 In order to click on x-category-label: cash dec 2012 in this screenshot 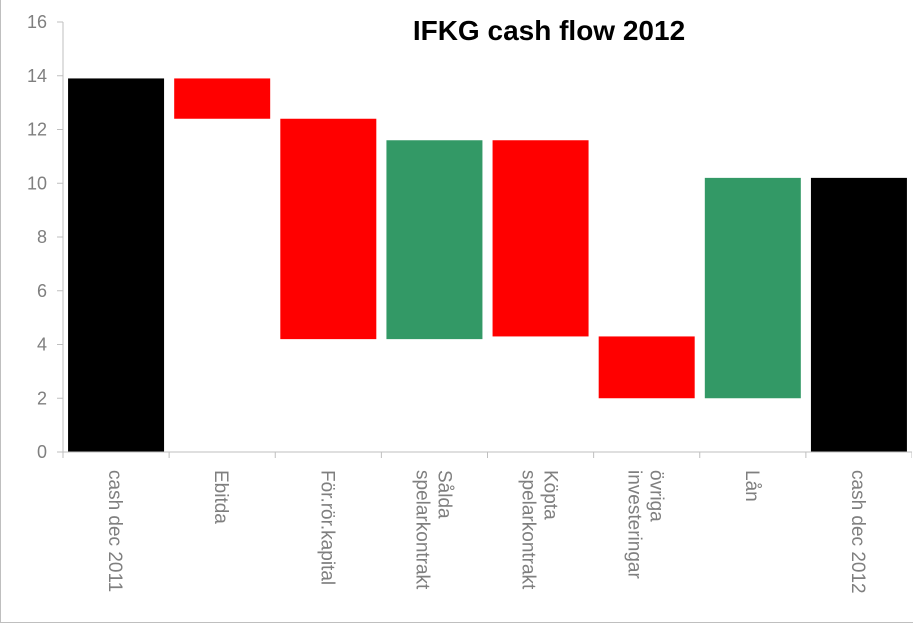, I will do `click(857, 532)`.